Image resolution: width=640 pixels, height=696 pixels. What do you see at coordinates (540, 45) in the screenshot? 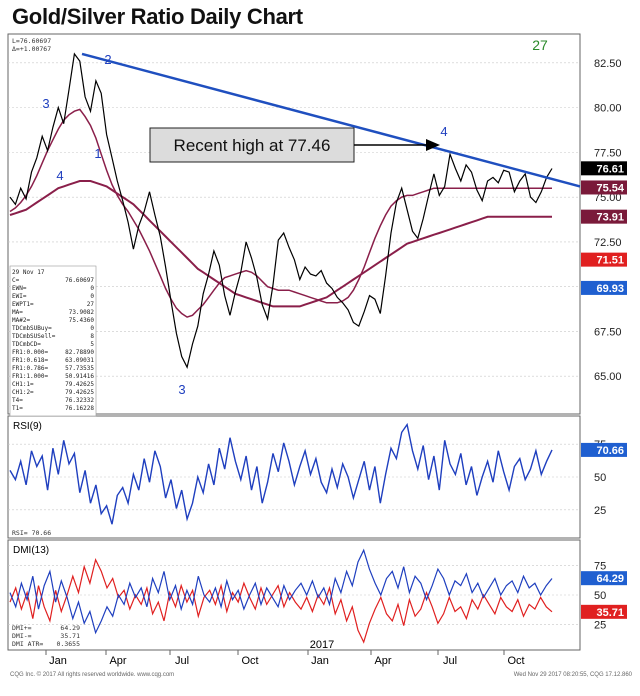
I see `count-label: 27` at bounding box center [540, 45].